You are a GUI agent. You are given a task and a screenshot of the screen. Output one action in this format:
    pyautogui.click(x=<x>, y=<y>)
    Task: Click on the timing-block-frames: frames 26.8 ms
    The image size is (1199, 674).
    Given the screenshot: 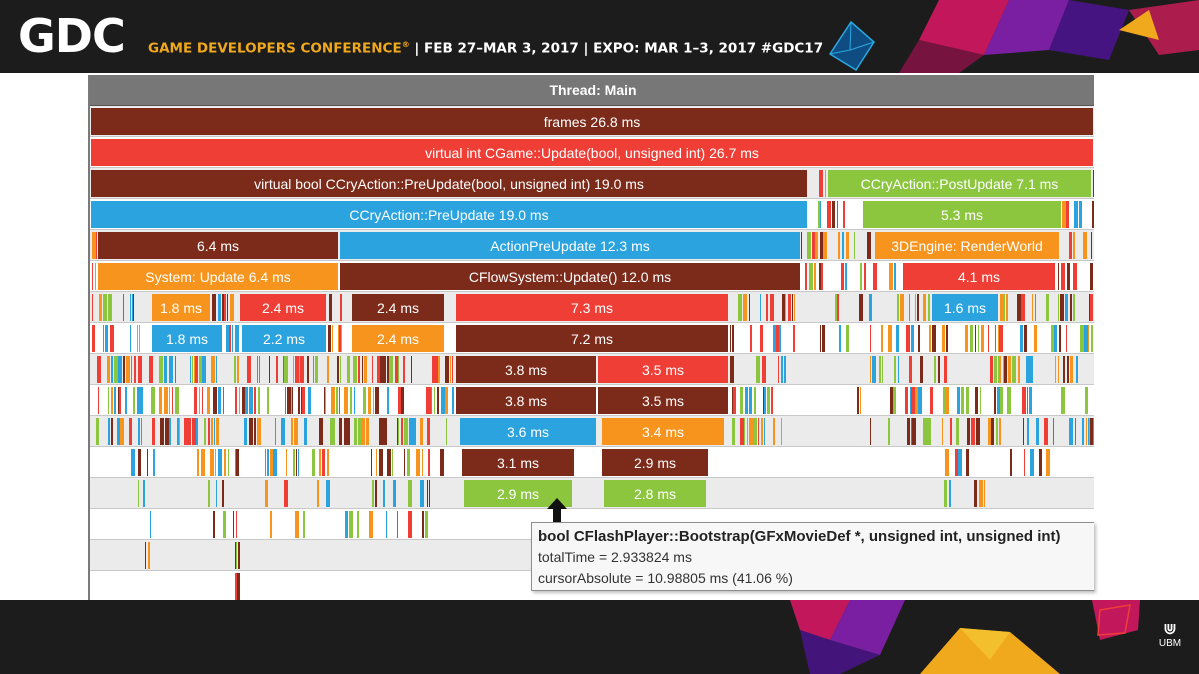 What is the action you would take?
    pyautogui.click(x=592, y=121)
    